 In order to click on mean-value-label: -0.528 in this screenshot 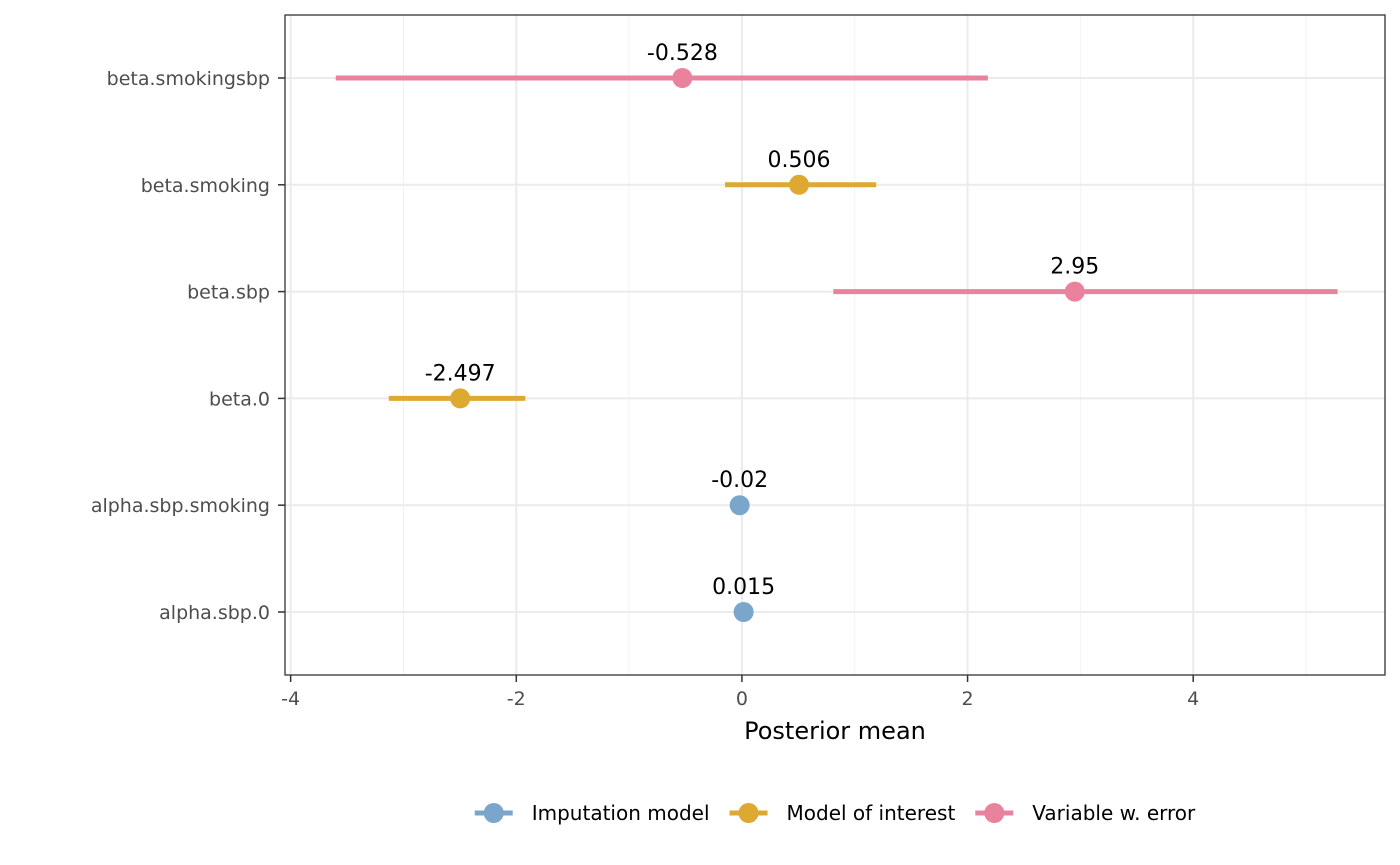, I will do `click(682, 53)`.